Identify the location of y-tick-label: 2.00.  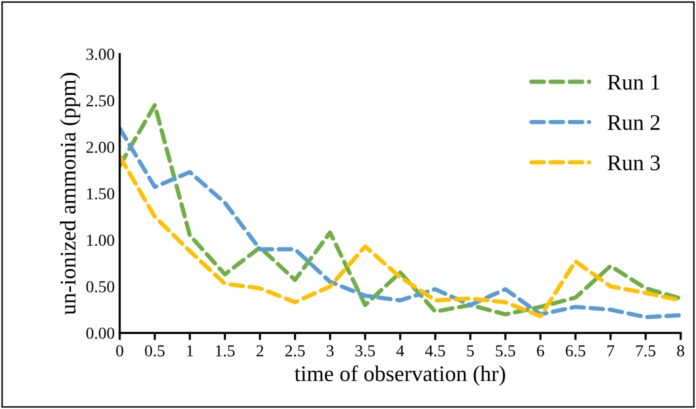
(100, 147).